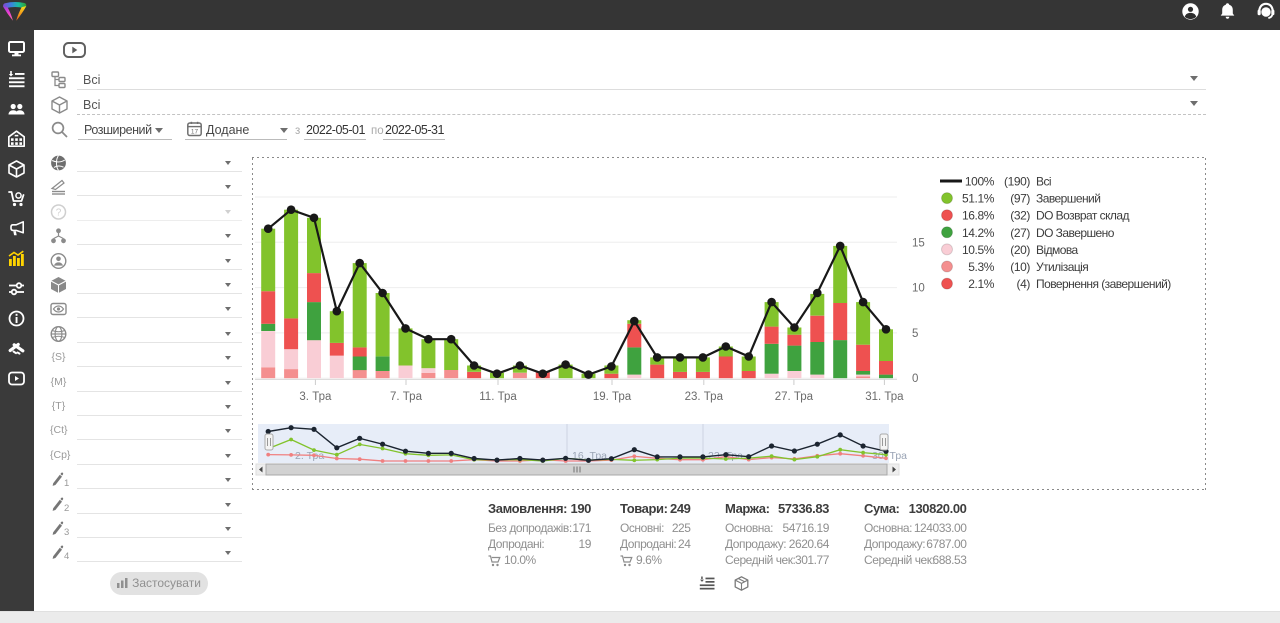 The height and width of the screenshot is (623, 1280). I want to click on svg-text: 7. Тра, so click(406, 397).